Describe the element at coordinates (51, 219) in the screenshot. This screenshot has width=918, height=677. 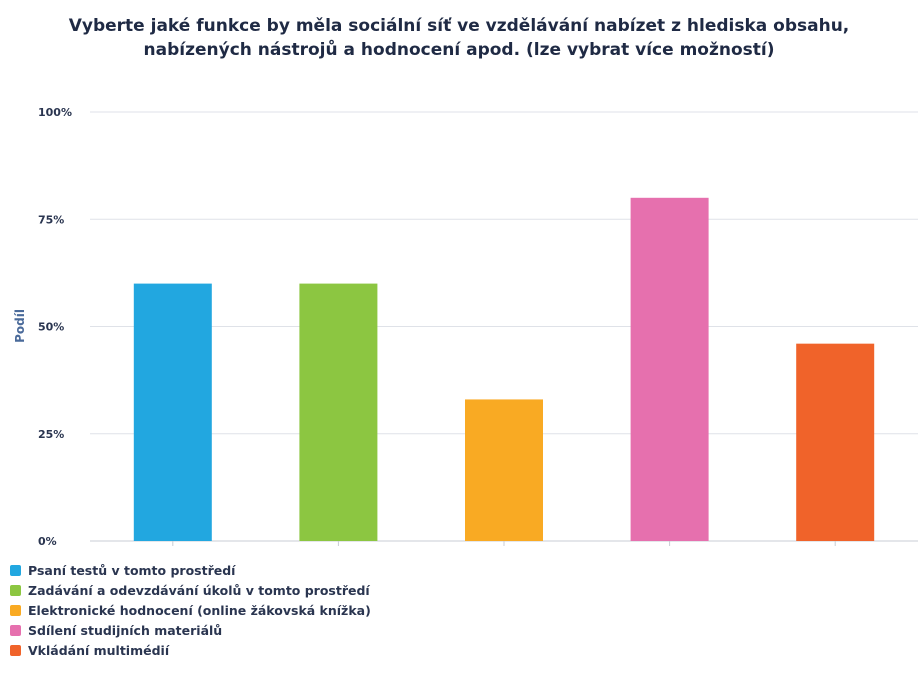
I see `y-tick-label: 75%` at that location.